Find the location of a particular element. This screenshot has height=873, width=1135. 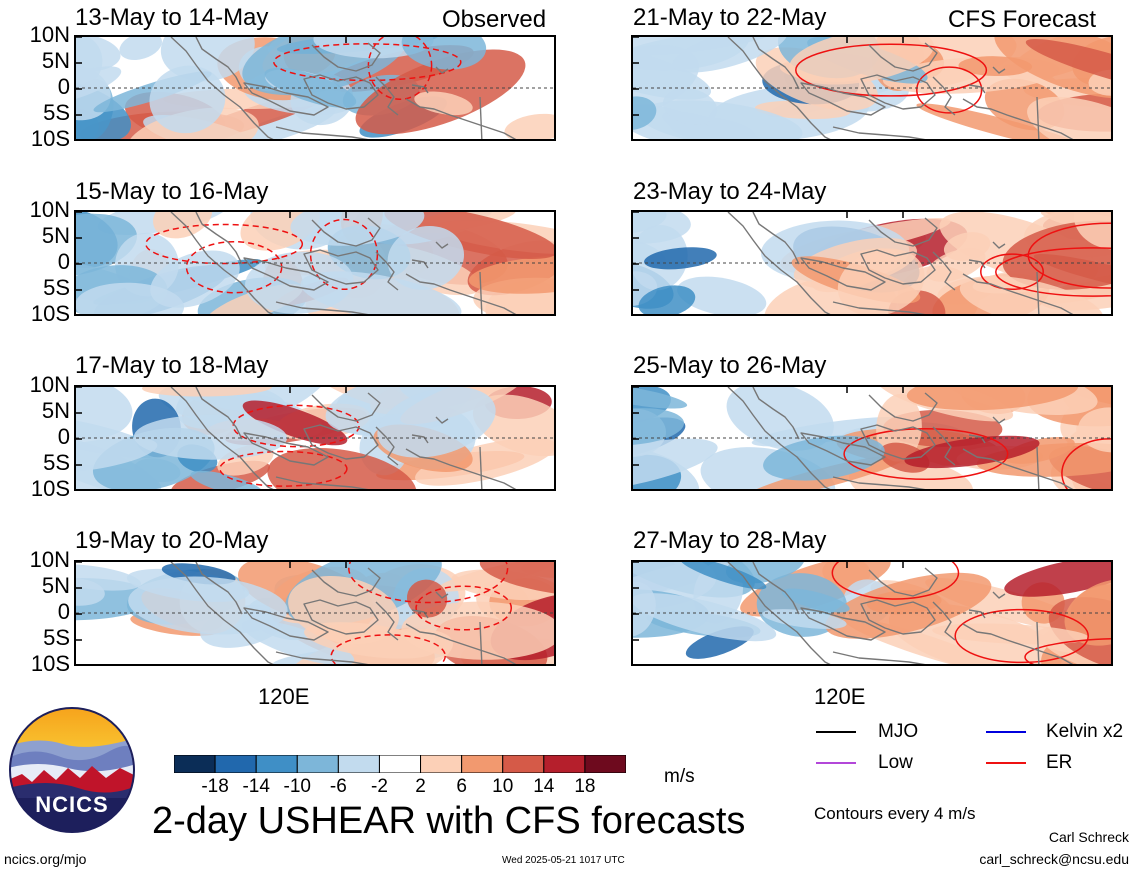

author: Carl Schreck is located at coordinates (1088, 837).